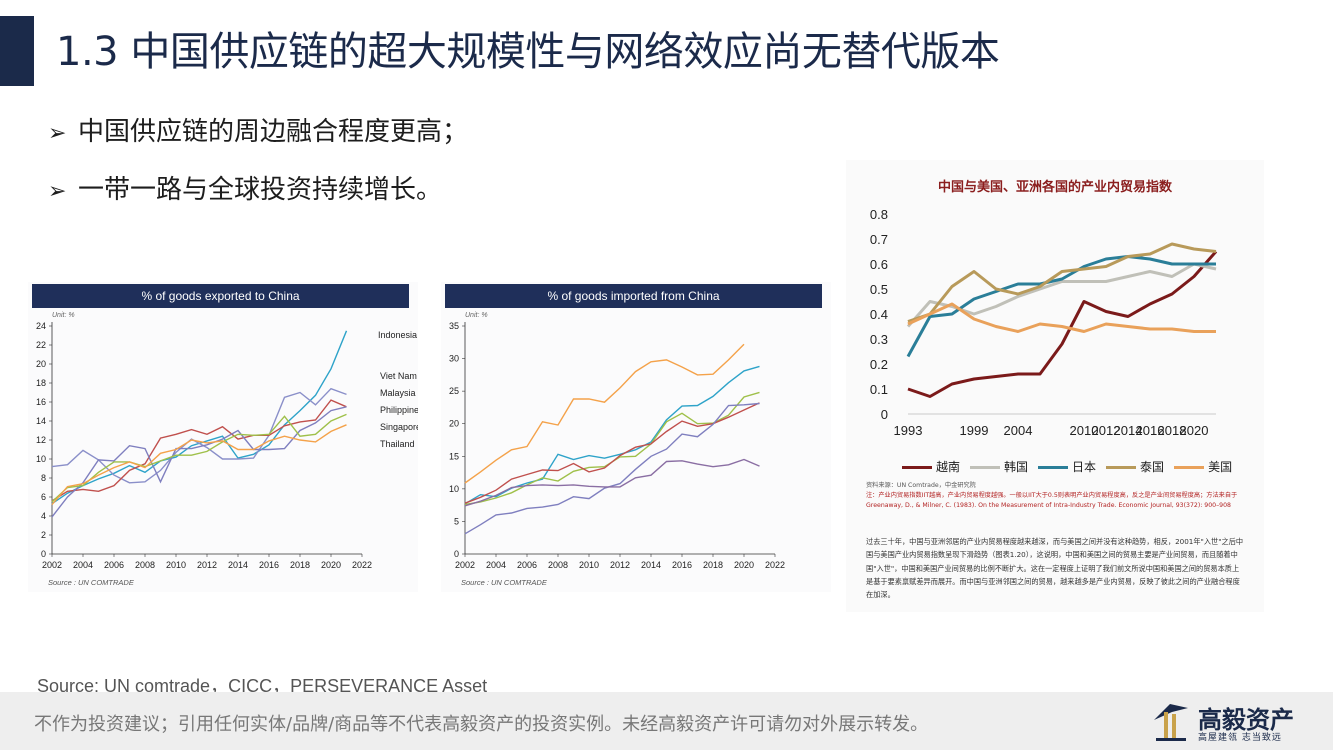 The width and height of the screenshot is (1333, 750). Describe the element at coordinates (454, 359) in the screenshot. I see `y-tick-label: 30` at that location.